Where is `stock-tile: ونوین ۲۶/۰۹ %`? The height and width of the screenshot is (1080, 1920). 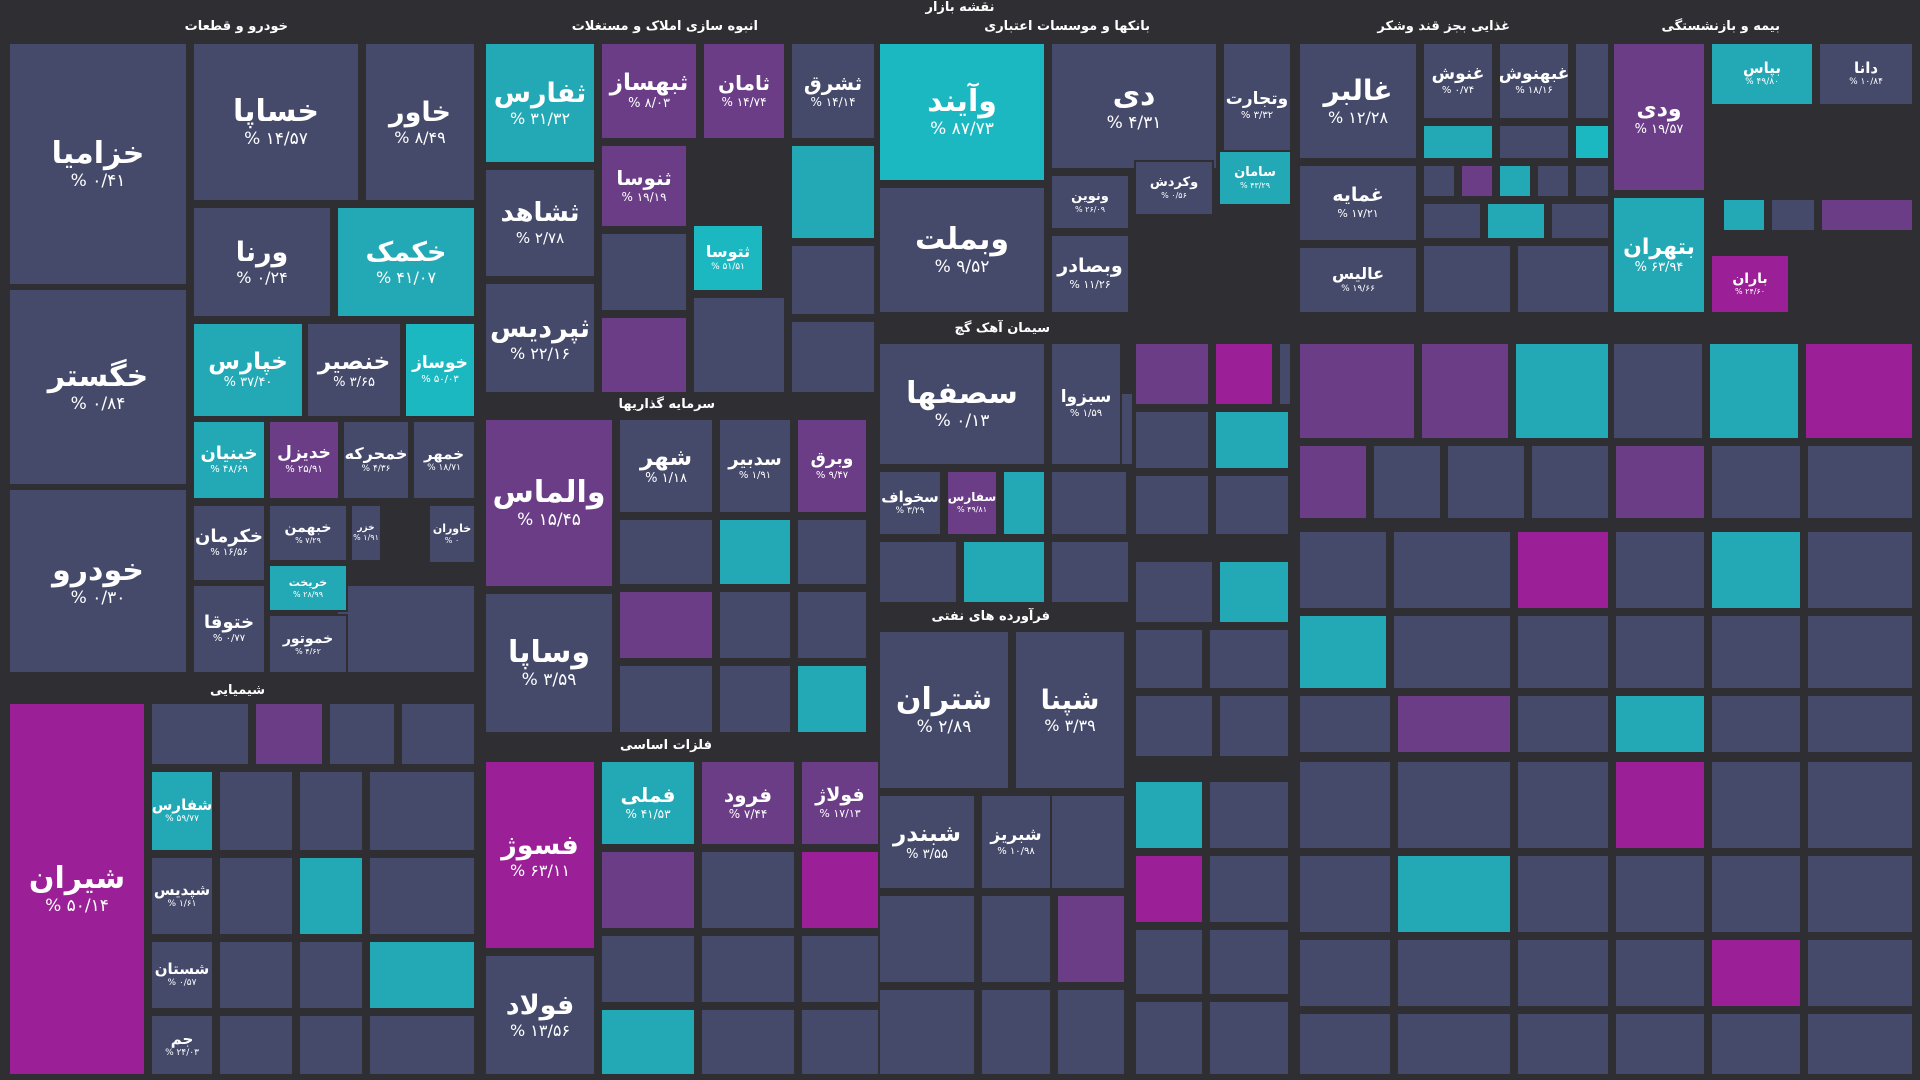
stock-tile: ونوین ۲۶/۰۹ % is located at coordinates (1090, 202).